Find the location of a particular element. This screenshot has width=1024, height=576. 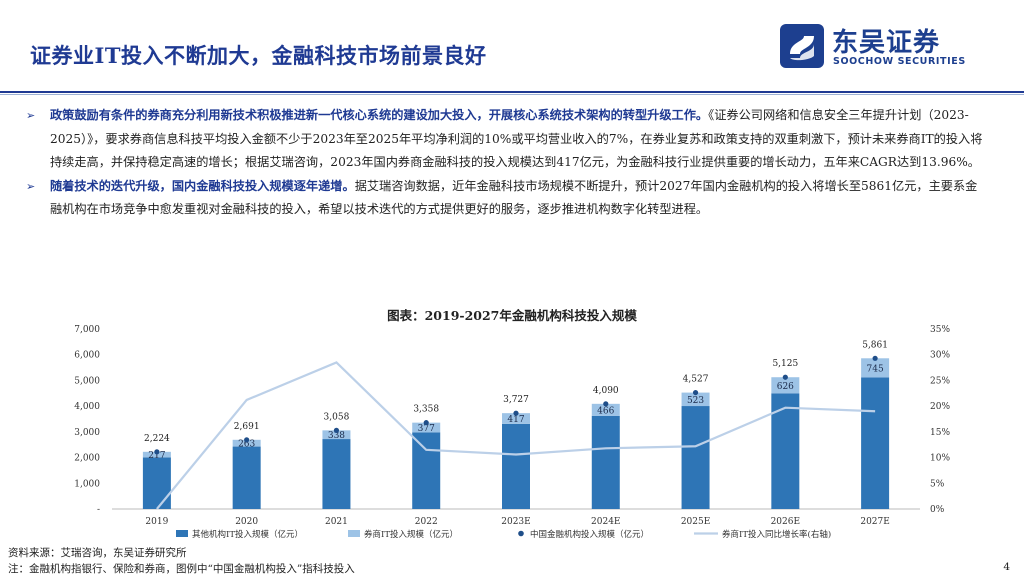

data-label-broker: 377 is located at coordinates (426, 429).